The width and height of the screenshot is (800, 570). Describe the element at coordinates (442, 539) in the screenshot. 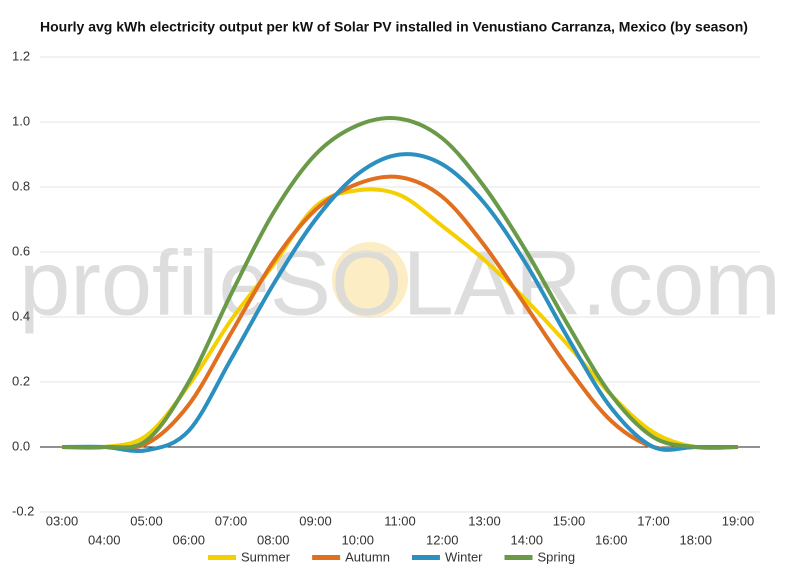

I see `x-tick-label: 12:00` at that location.